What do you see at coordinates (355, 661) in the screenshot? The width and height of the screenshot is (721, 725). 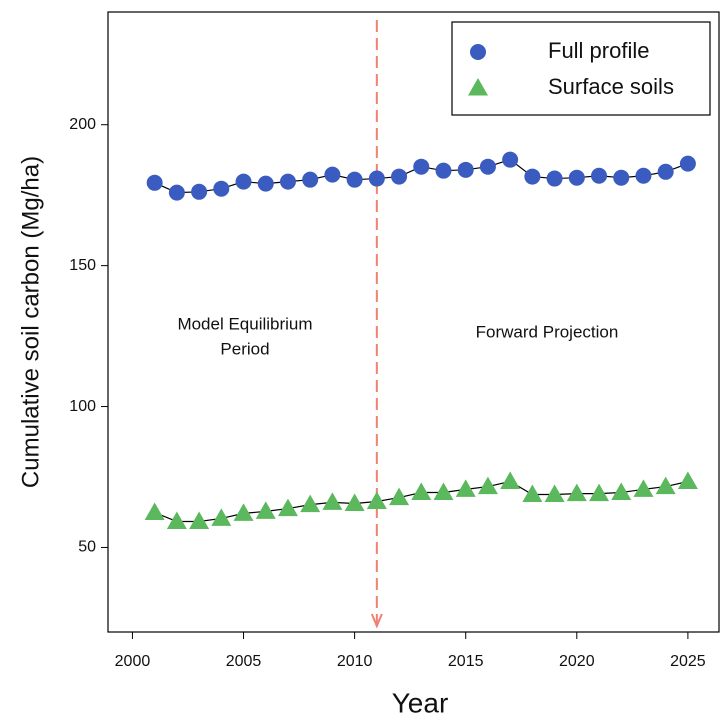 I see `x-tick-label: 2010` at bounding box center [355, 661].